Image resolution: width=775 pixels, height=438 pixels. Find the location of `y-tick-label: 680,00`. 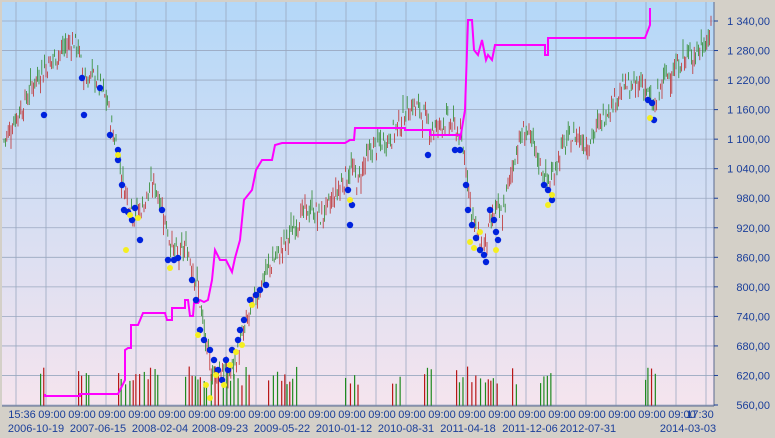

y-tick-label: 680,00 is located at coordinates (753, 347).